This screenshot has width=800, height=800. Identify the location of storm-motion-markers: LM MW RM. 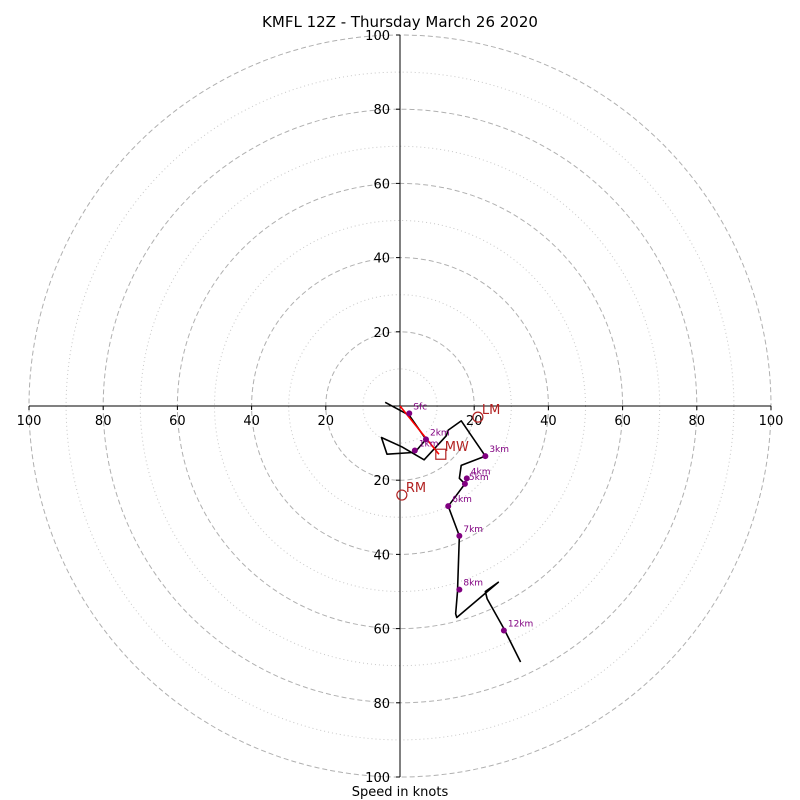
(448, 452).